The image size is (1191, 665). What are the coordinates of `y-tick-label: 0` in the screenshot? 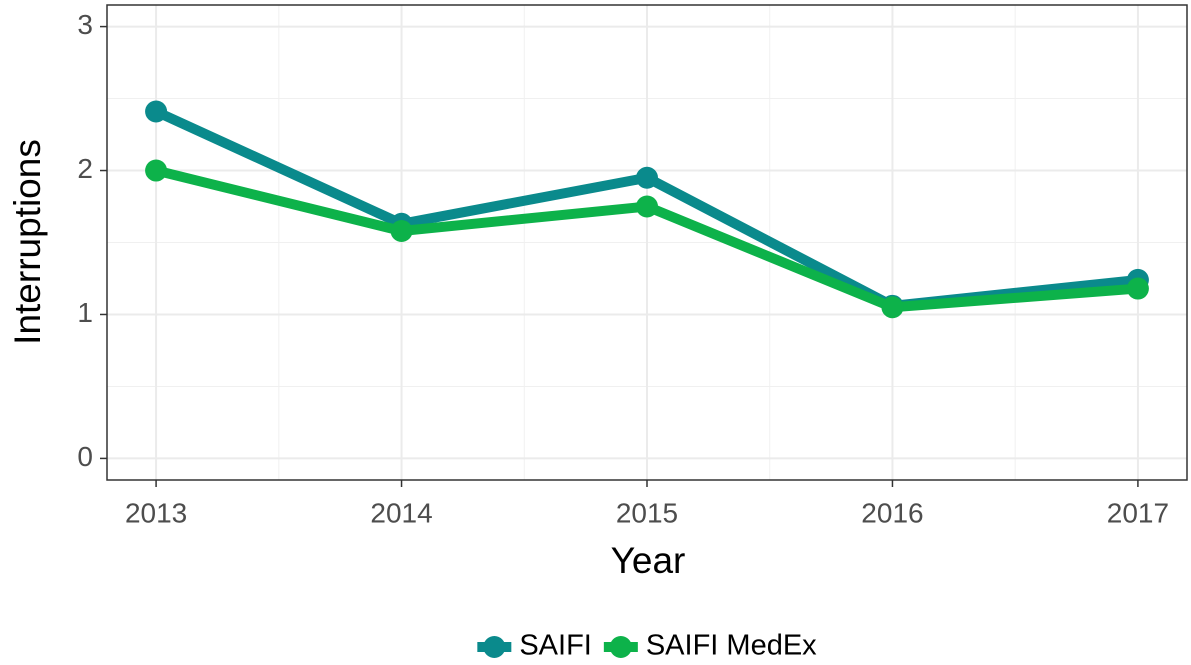 It's located at (85, 456).